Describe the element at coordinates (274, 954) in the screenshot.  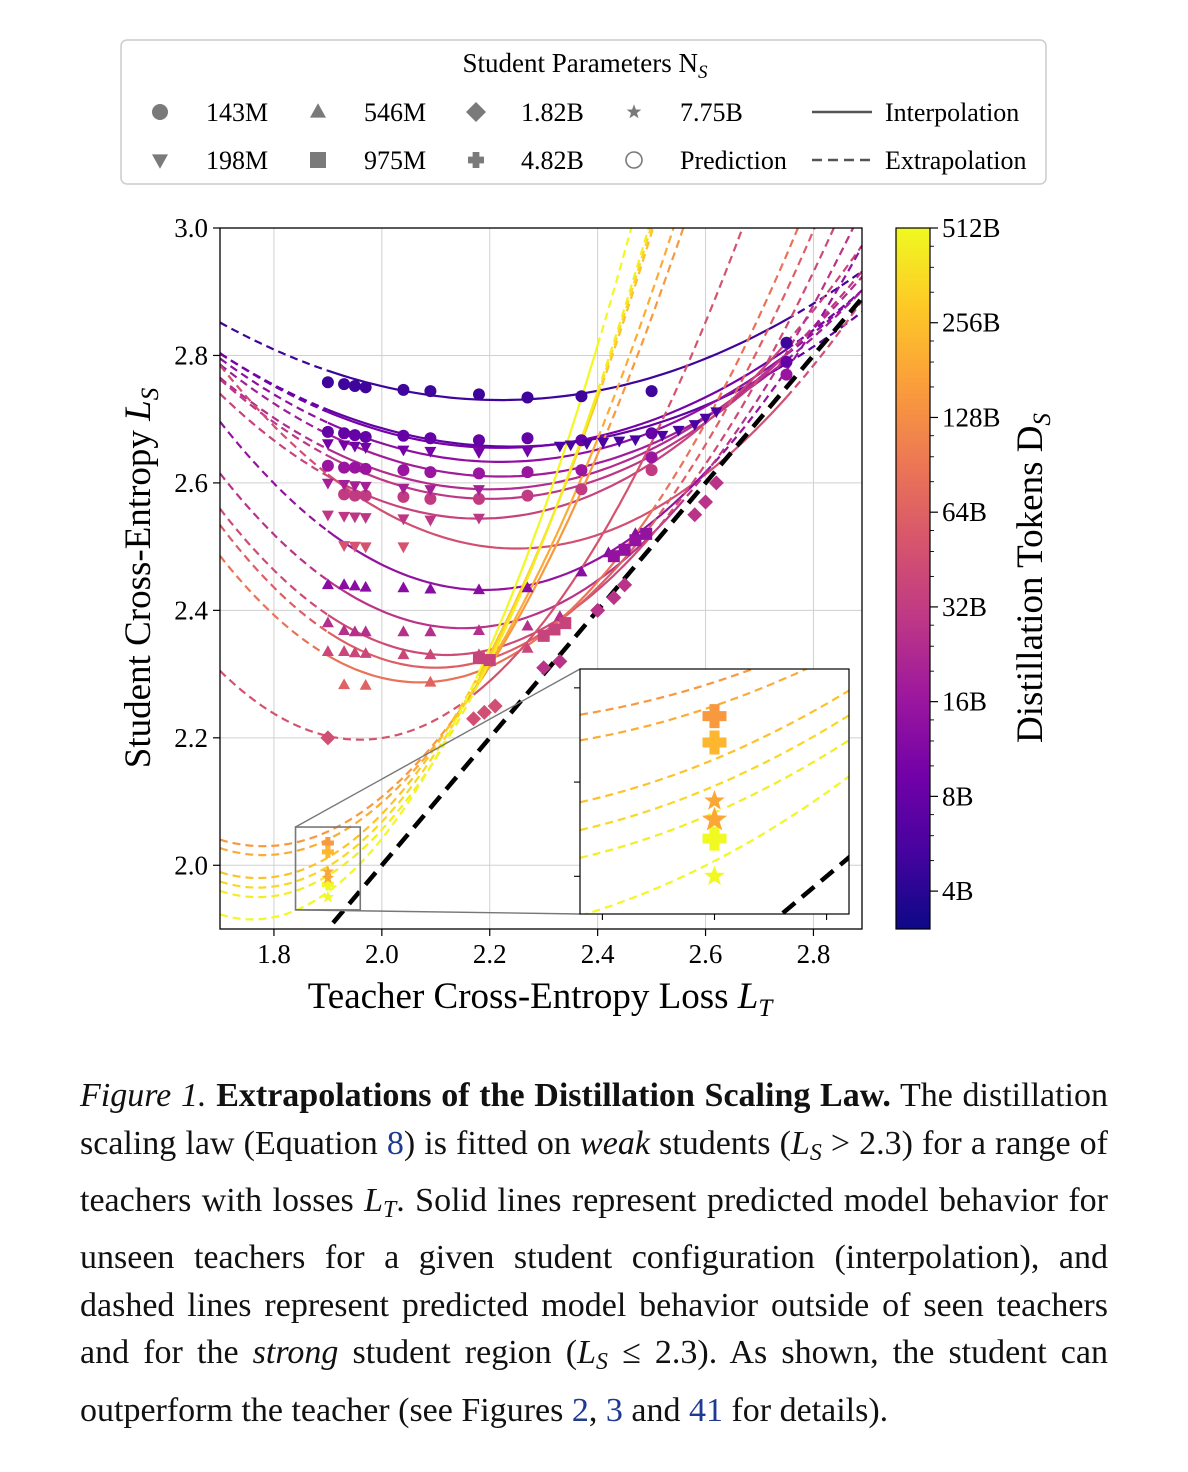
I see `x-tick-label: 1.8` at that location.